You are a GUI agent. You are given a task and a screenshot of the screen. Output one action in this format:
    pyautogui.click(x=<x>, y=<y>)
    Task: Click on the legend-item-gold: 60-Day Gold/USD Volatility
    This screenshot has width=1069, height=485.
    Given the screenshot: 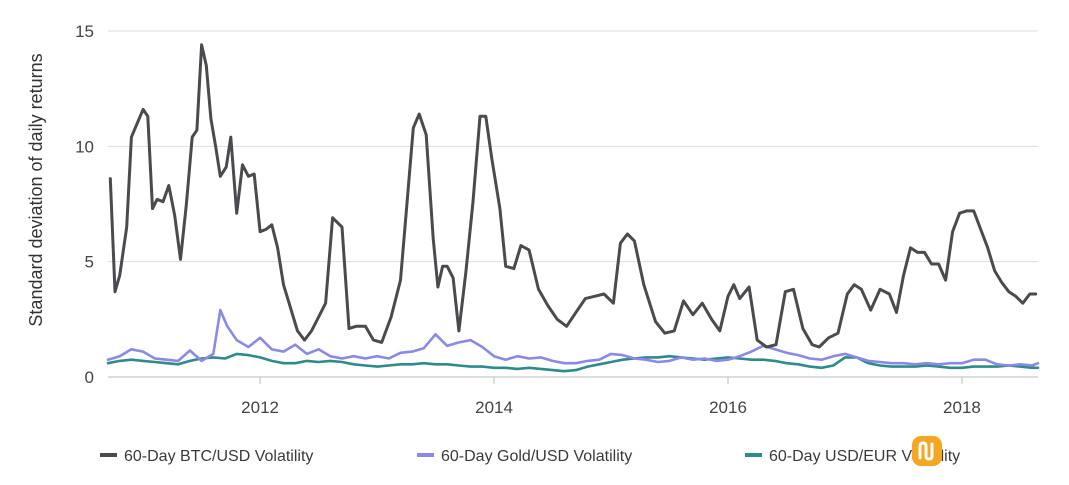 What is the action you would take?
    pyautogui.click(x=524, y=456)
    